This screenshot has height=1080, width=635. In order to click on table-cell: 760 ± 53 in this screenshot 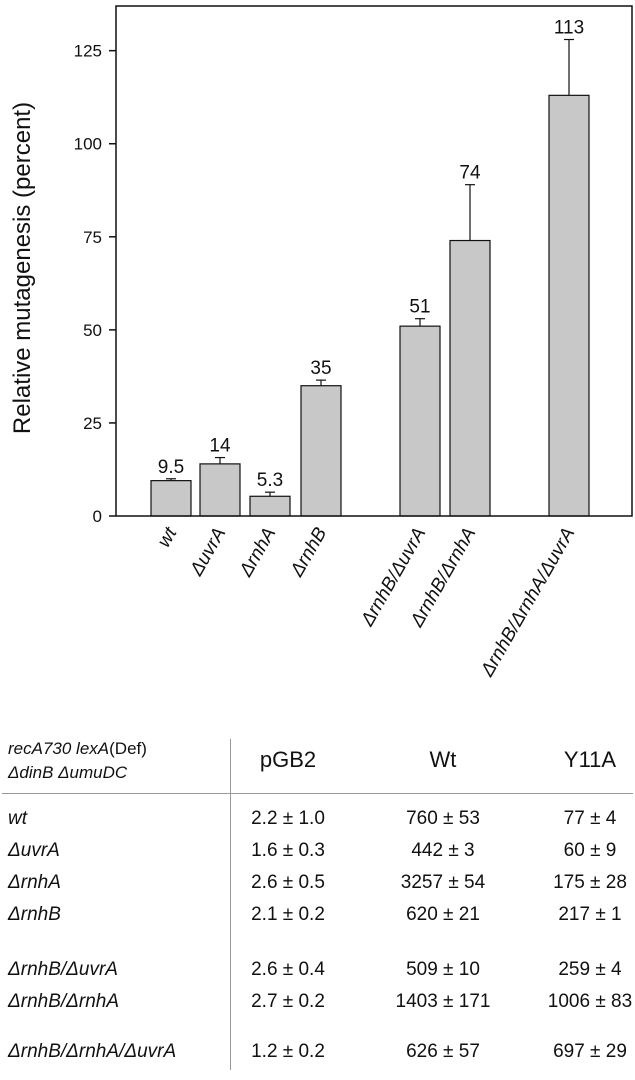, I will do `click(443, 818)`.